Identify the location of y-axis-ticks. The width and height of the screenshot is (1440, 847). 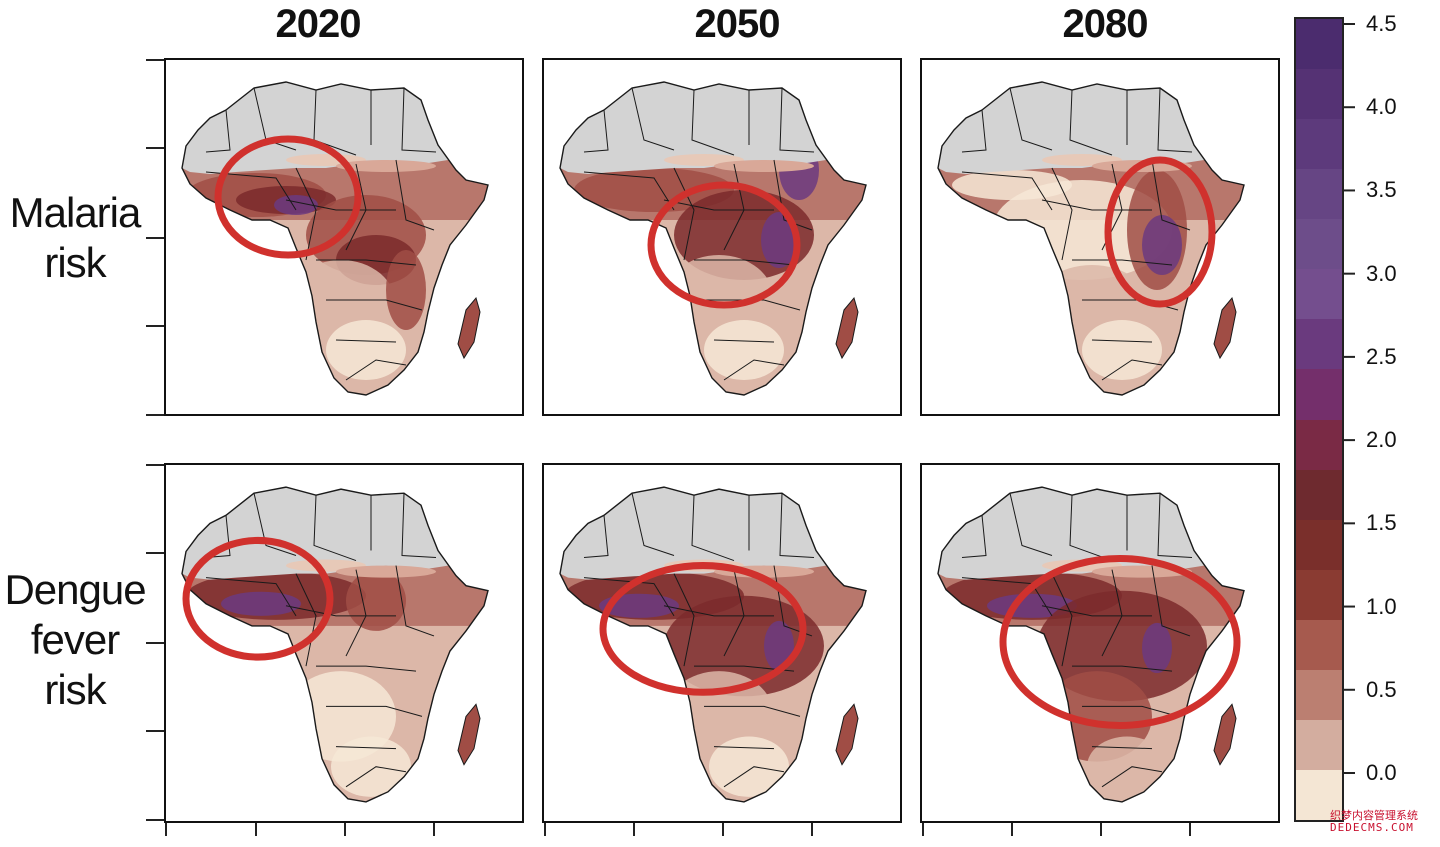
(155, 440).